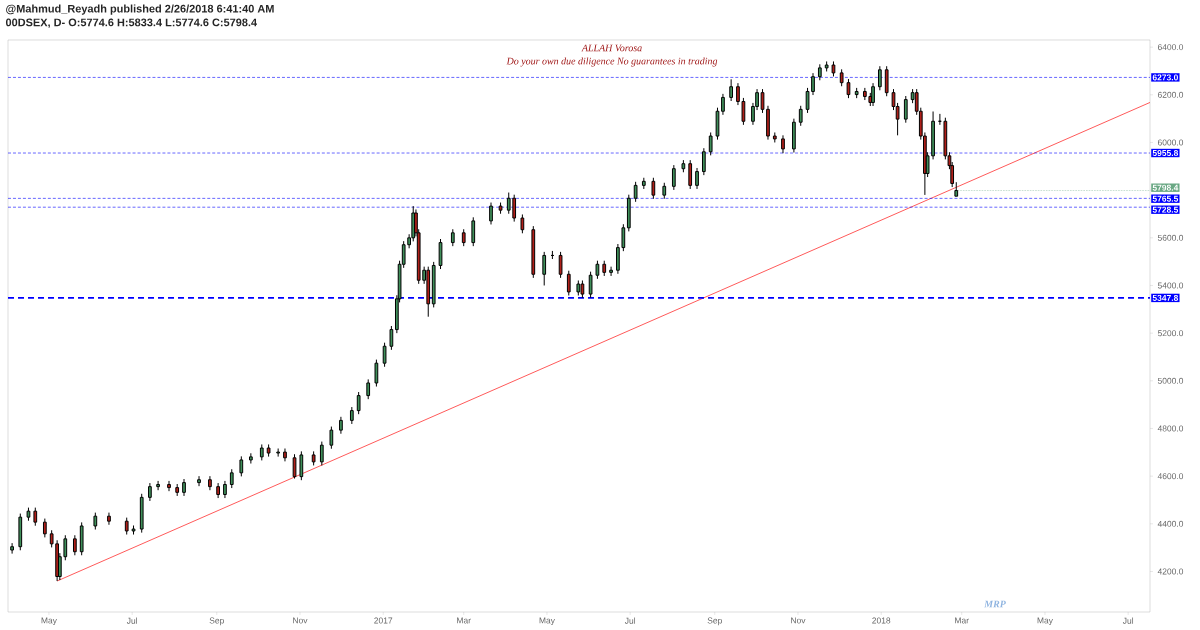  I want to click on ref-line-label: 6273.0, so click(1165, 77).